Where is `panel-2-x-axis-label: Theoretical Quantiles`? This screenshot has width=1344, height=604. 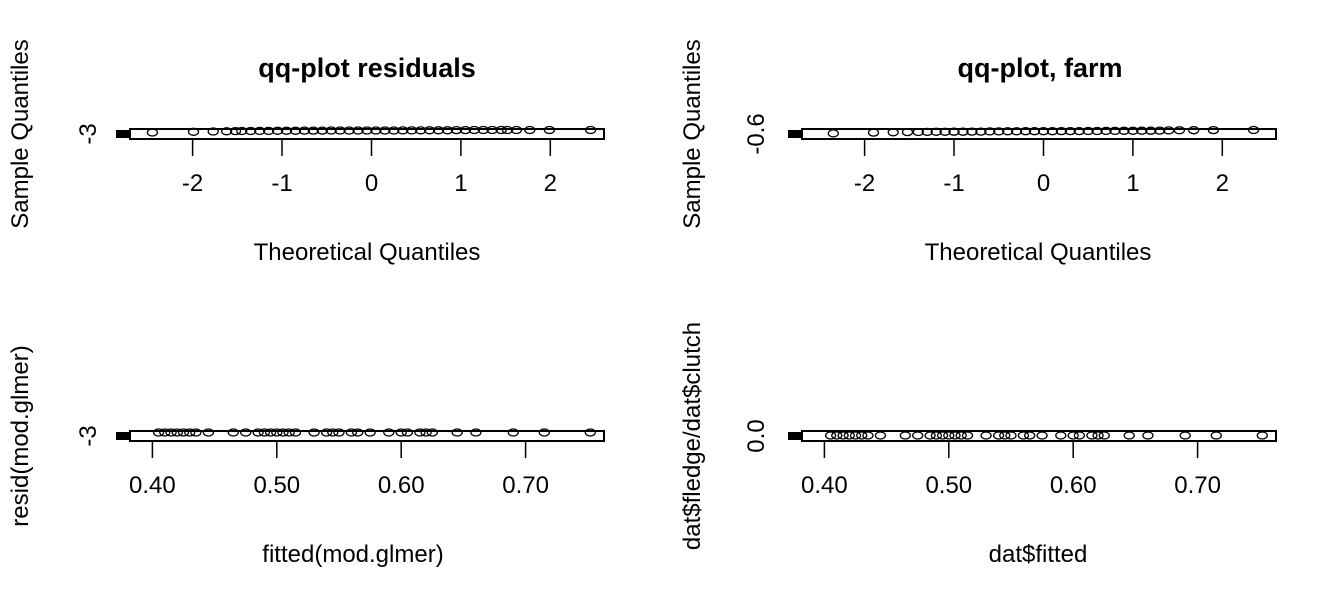
panel-2-x-axis-label: Theoretical Quantiles is located at coordinates (1038, 252).